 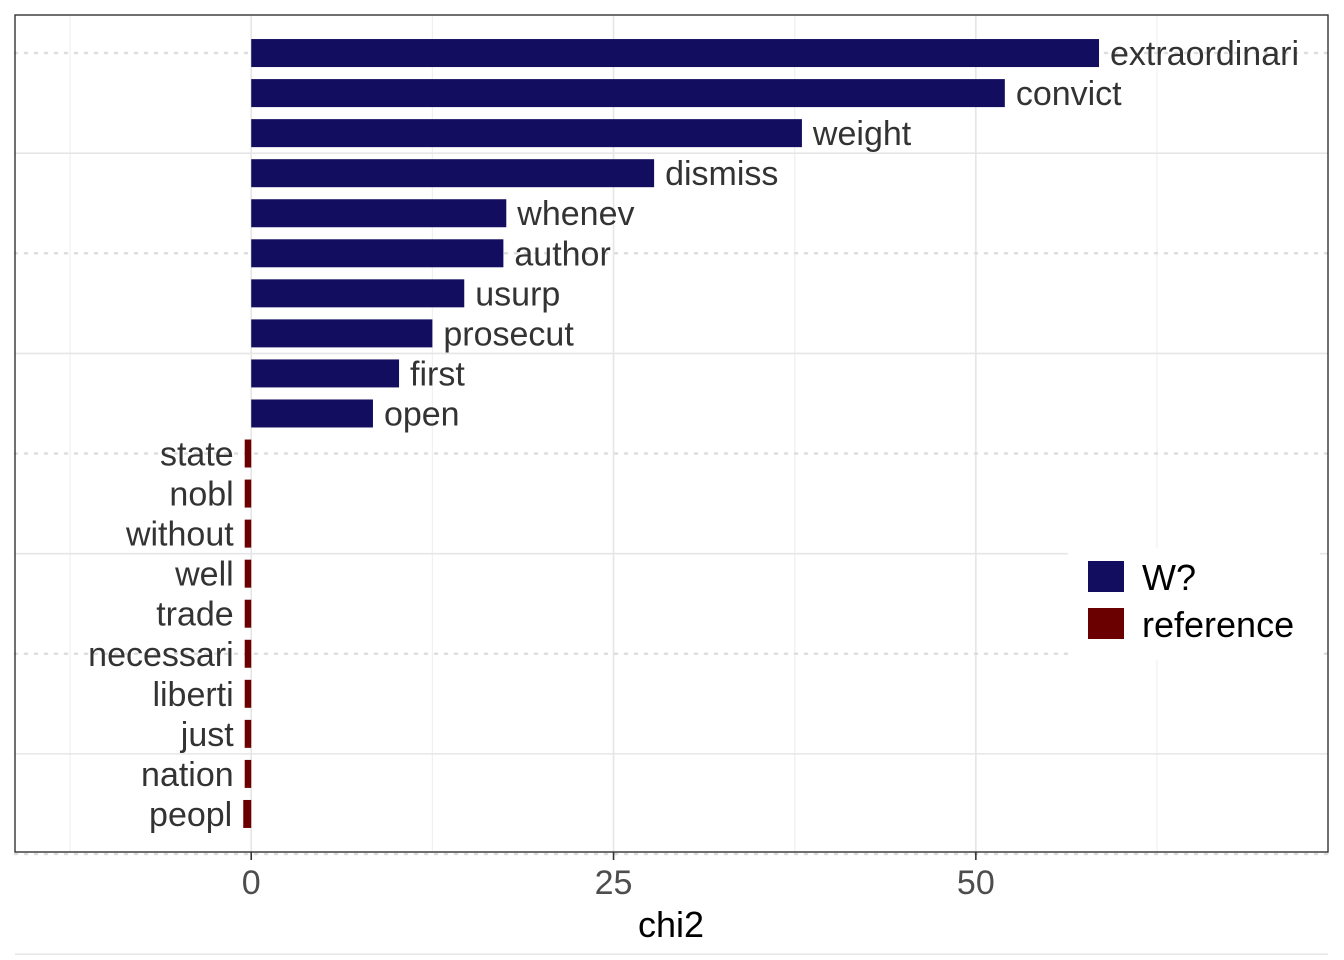 I want to click on legend-label-w: W?, so click(x=1169, y=577).